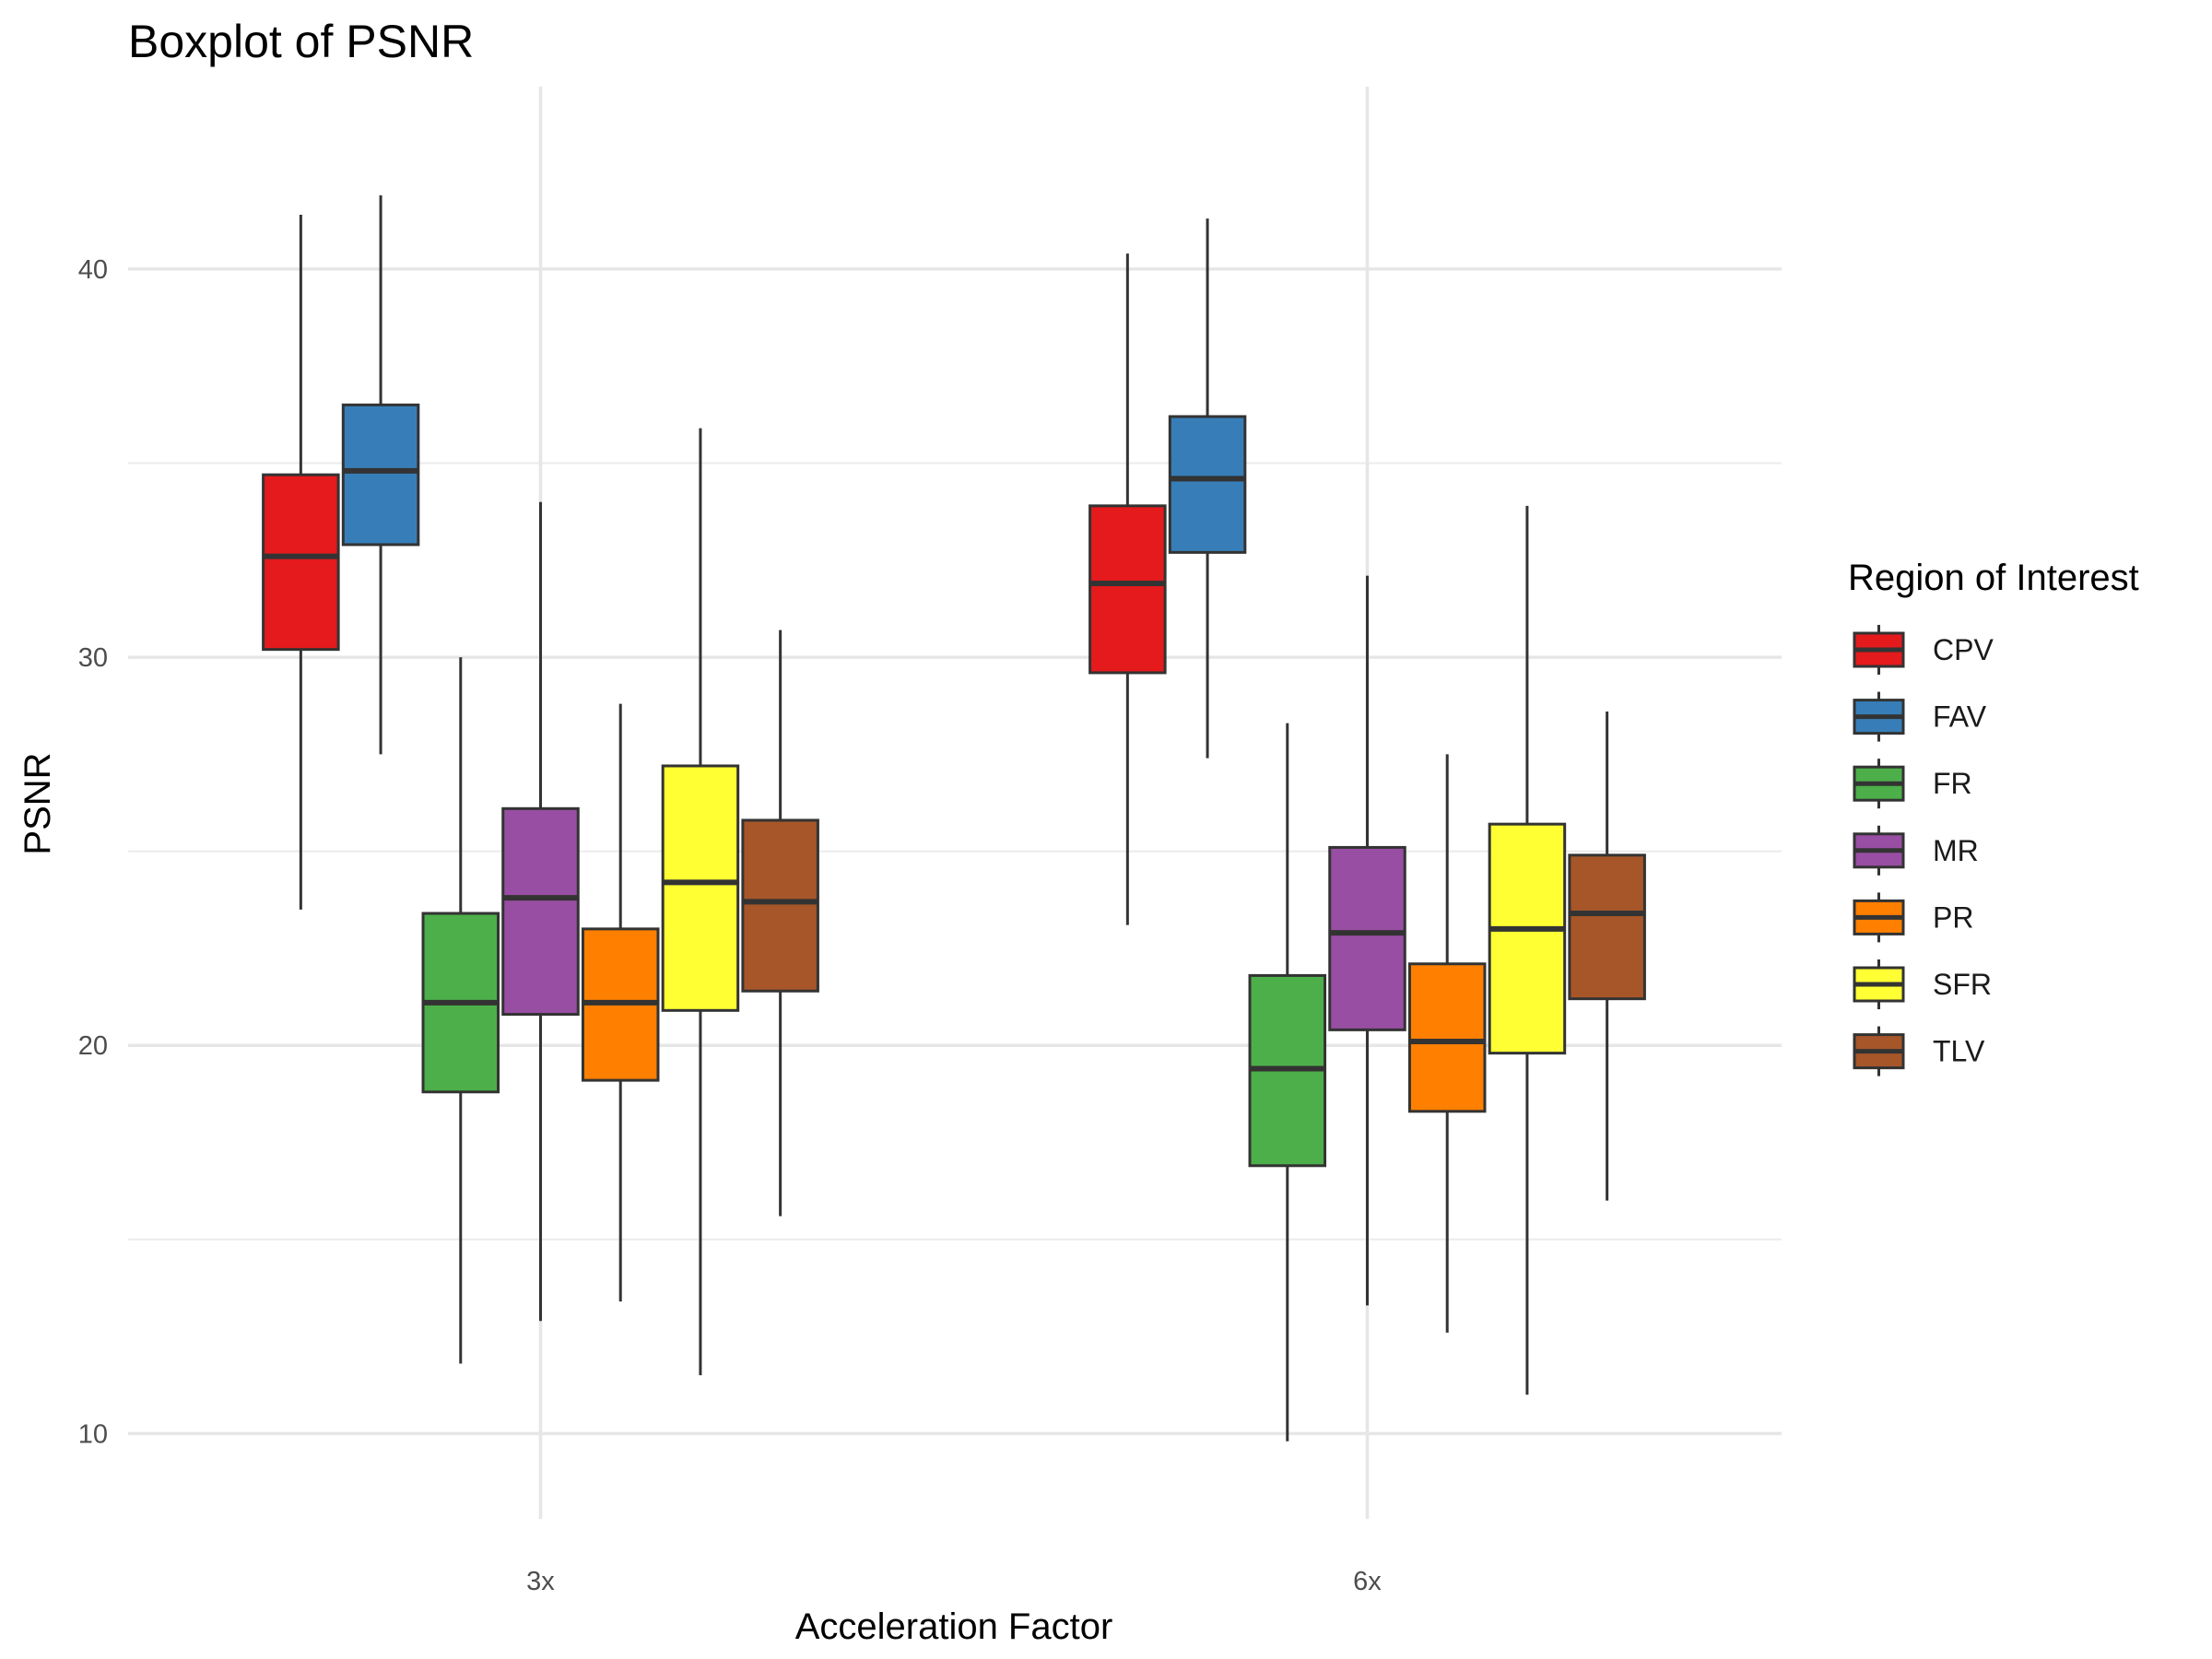 The image size is (2212, 1659). Describe the element at coordinates (1960, 717) in the screenshot. I see `legend-label: FAV` at that location.